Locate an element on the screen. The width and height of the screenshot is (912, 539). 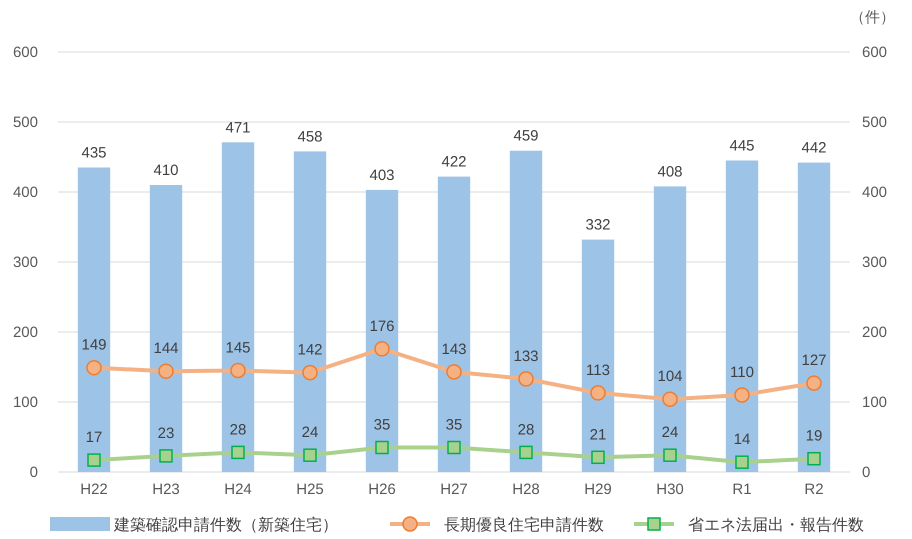
data-label: 145 is located at coordinates (238, 348).